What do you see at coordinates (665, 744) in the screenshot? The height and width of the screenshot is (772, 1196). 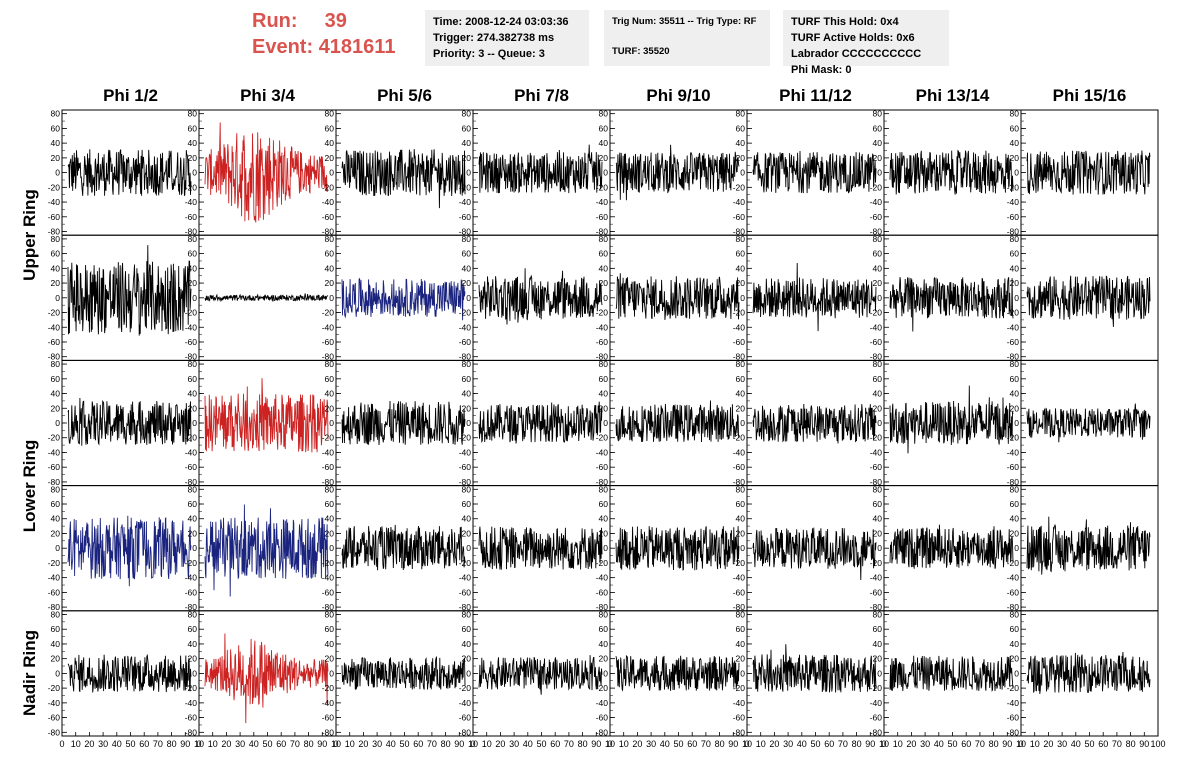 I see `x-tick-label: 40` at bounding box center [665, 744].